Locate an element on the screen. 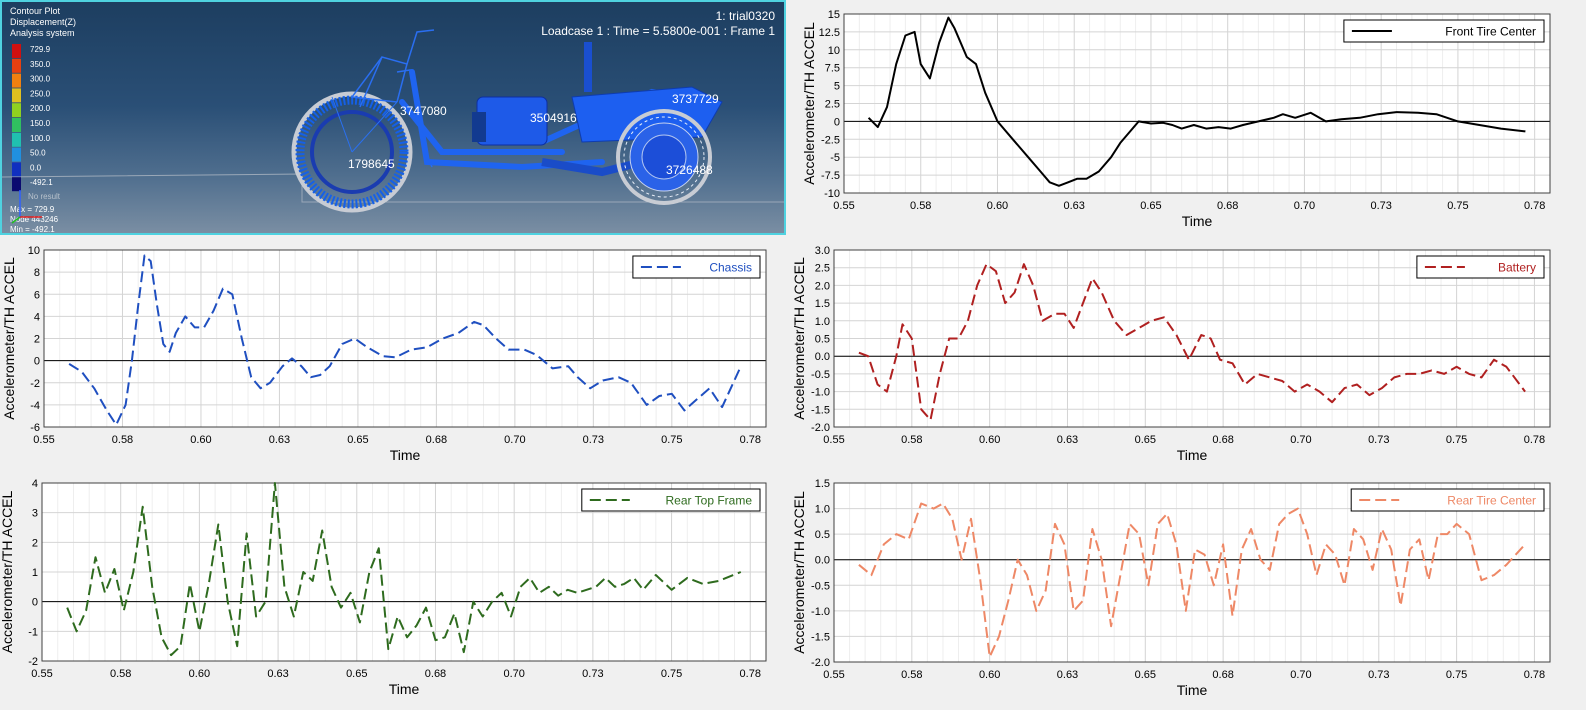 The image size is (1586, 710). y-tick-label: -10 is located at coordinates (832, 194).